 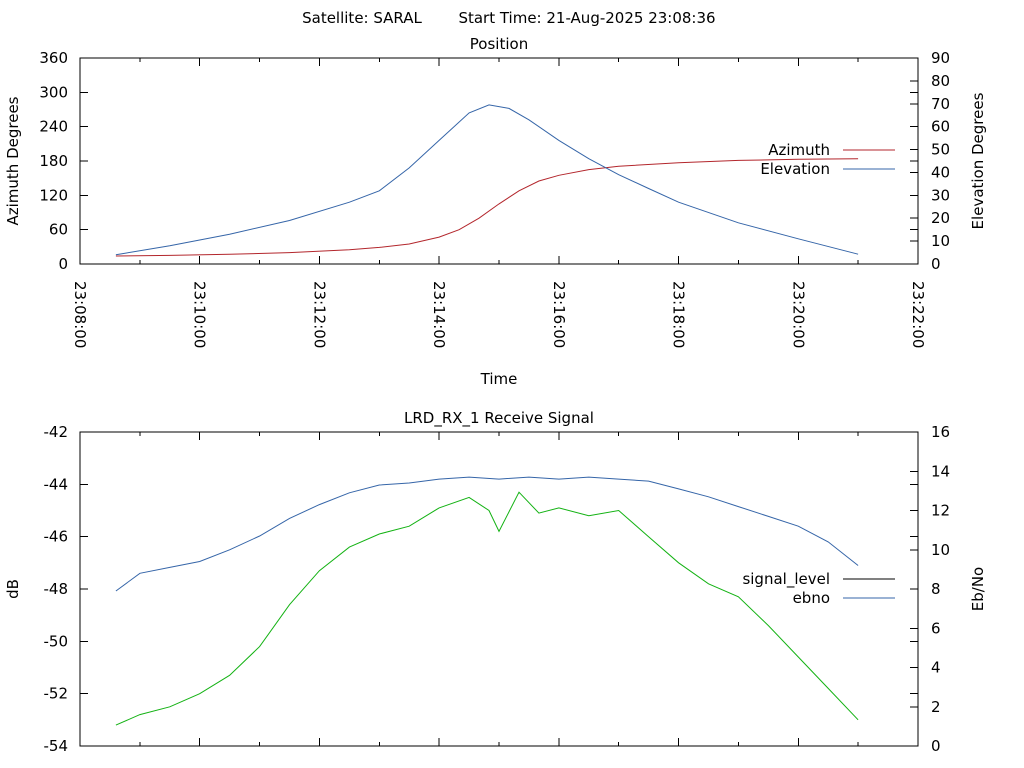 I want to click on legend-label-signal_level: signal_level, so click(x=786, y=579).